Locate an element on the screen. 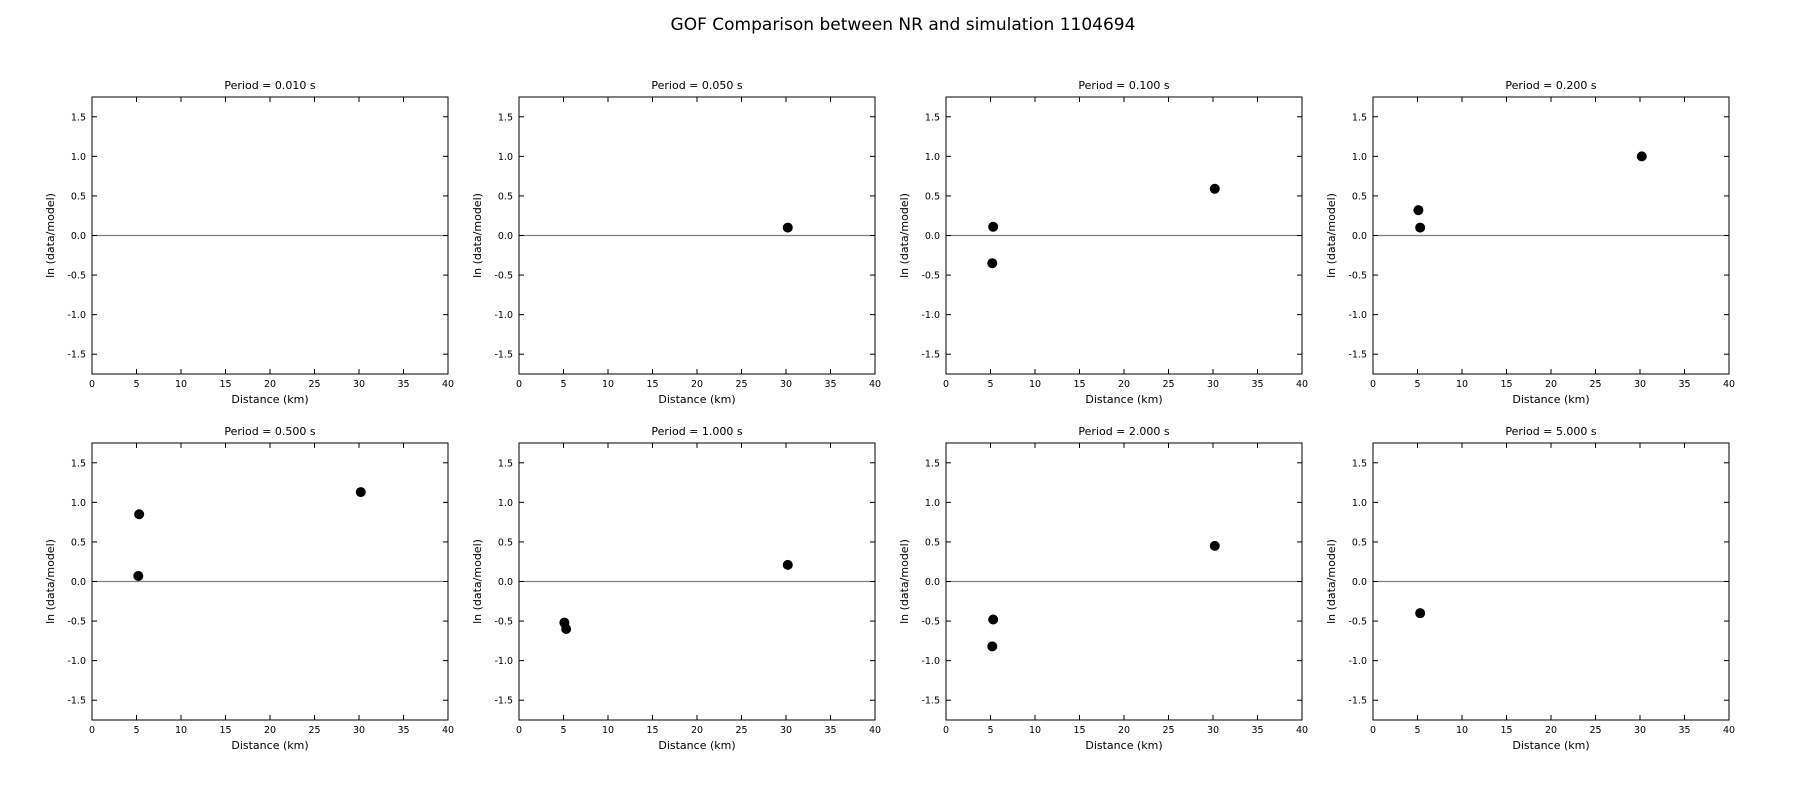 This screenshot has width=1800, height=800. x-tick-label: 5 is located at coordinates (136, 384).